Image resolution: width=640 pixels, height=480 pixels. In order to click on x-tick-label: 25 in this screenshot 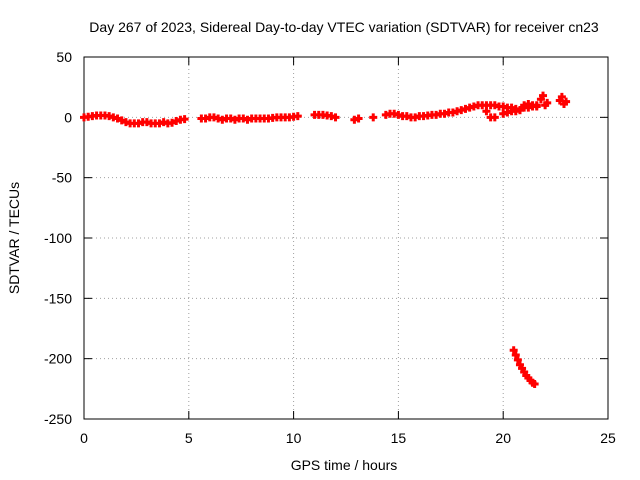, I will do `click(608, 438)`.